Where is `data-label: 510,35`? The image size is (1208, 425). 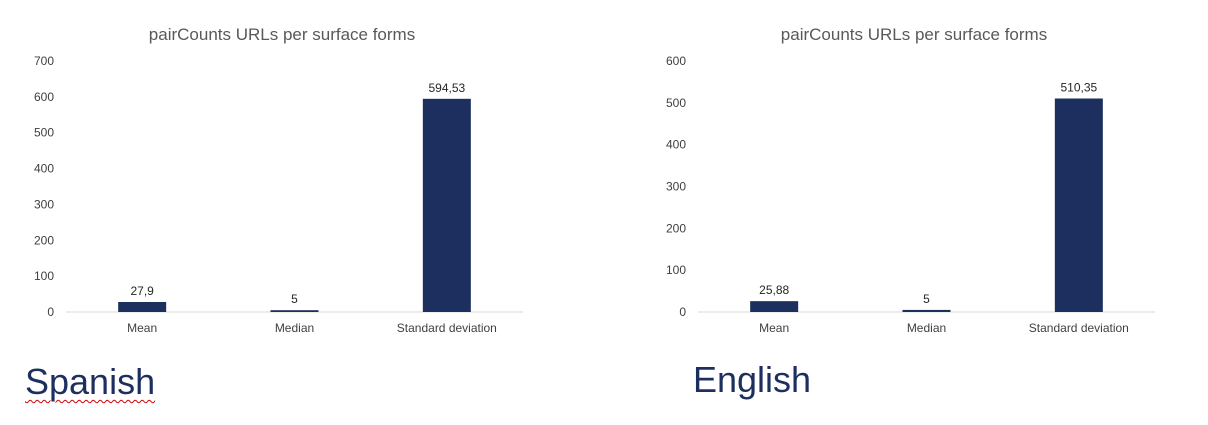 data-label: 510,35 is located at coordinates (1078, 88).